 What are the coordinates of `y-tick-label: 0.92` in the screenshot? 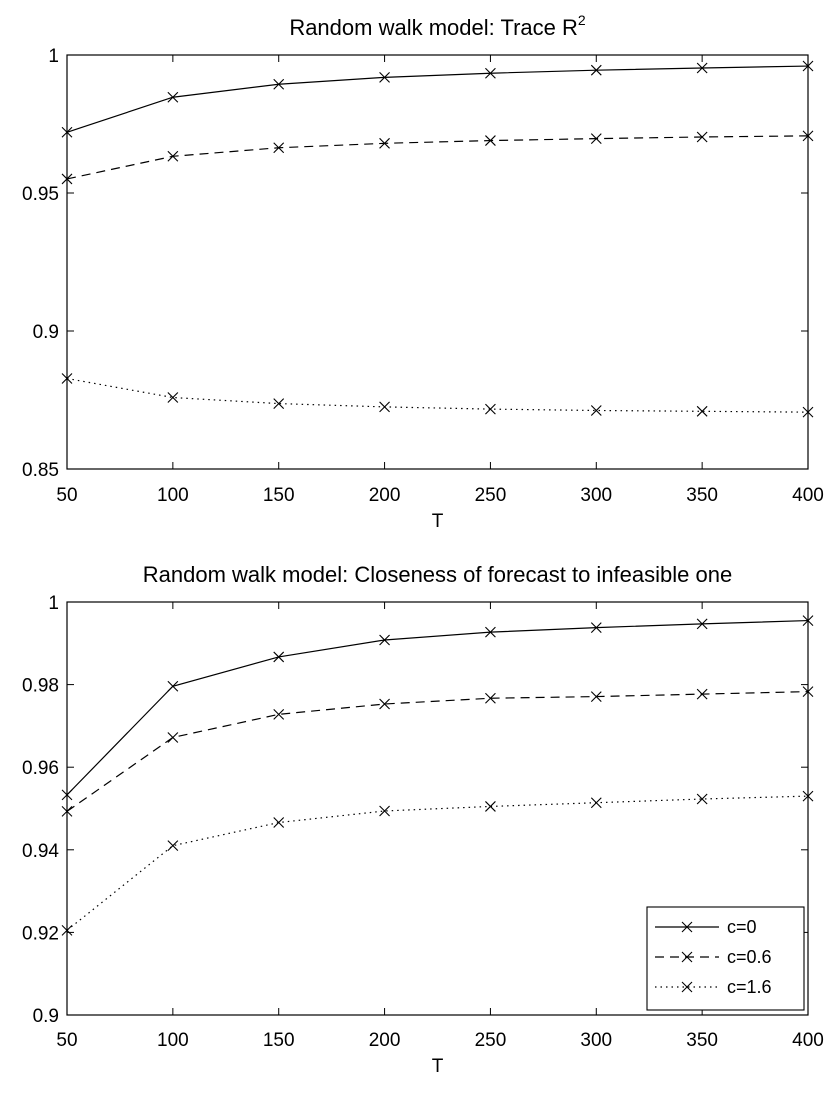 It's located at (40, 933).